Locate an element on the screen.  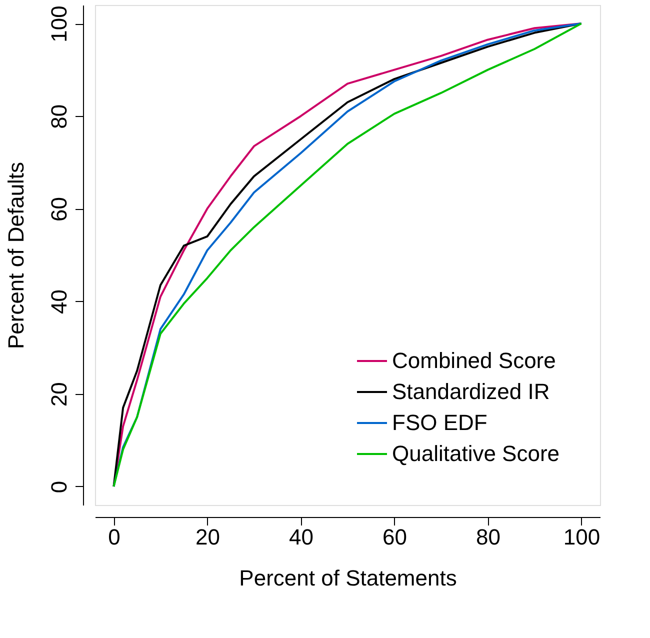
y-tick-label: 0 is located at coordinates (59, 487).